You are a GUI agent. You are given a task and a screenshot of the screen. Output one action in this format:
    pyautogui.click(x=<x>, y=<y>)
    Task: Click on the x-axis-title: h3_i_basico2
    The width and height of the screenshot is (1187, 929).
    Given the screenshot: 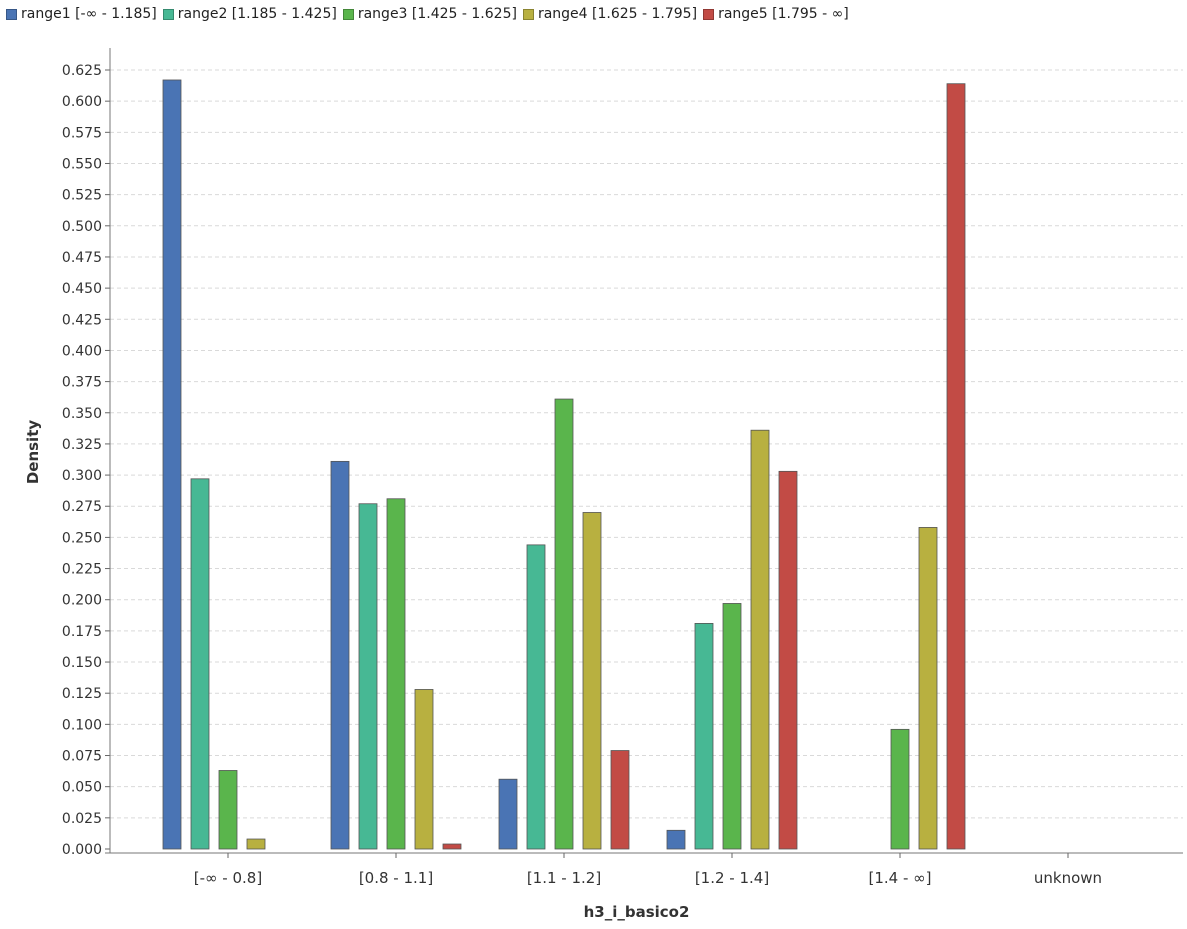 What is the action you would take?
    pyautogui.click(x=637, y=912)
    